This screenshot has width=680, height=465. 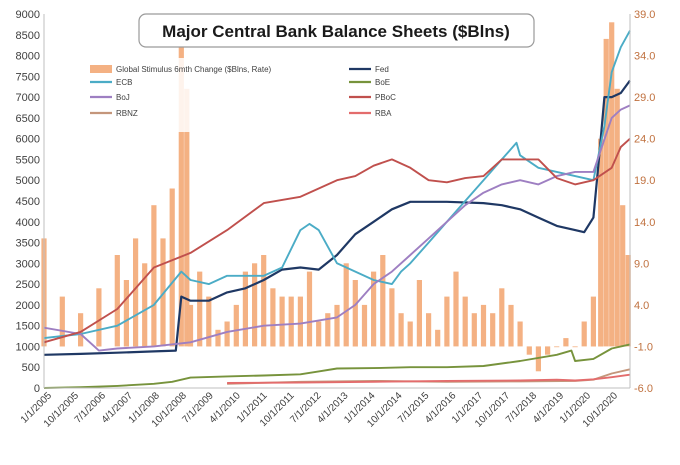 I want to click on right-tick-label: 39.0, so click(x=644, y=15).